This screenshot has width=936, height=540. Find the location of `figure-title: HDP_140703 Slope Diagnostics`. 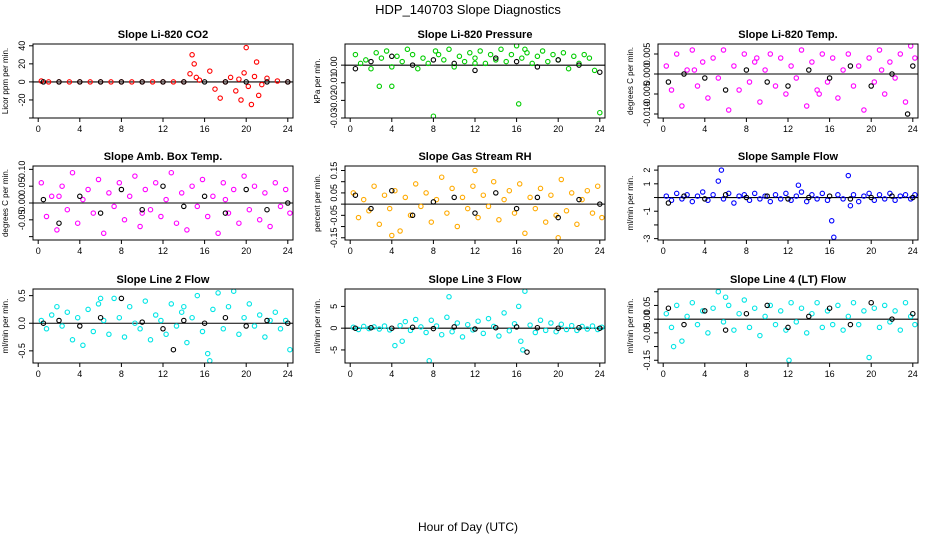

figure-title: HDP_140703 Slope Diagnostics is located at coordinates (468, 9).